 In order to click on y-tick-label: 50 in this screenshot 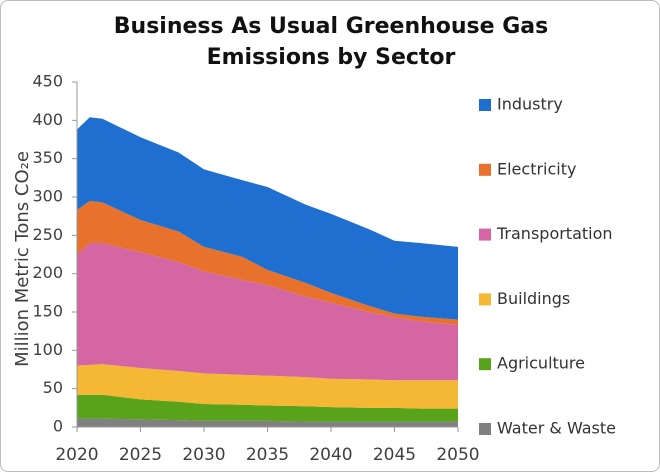, I will do `click(53, 387)`.